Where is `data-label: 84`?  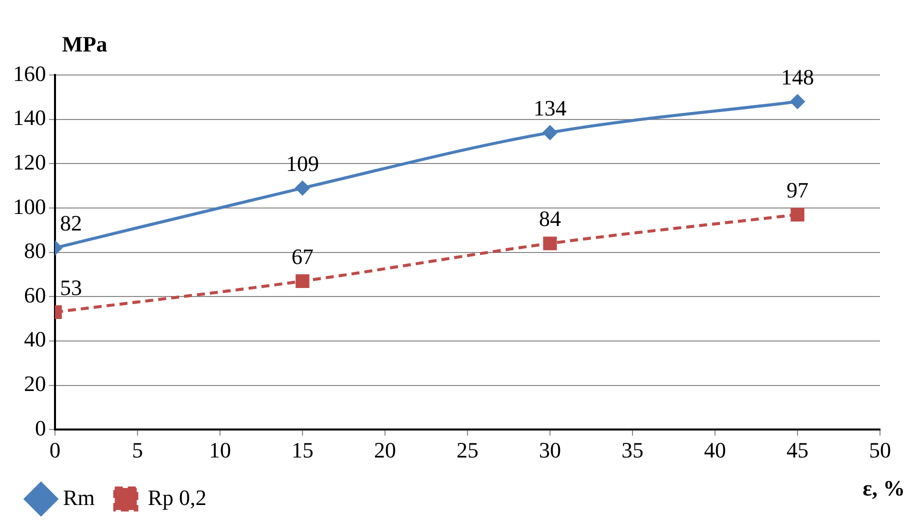 data-label: 84 is located at coordinates (550, 219).